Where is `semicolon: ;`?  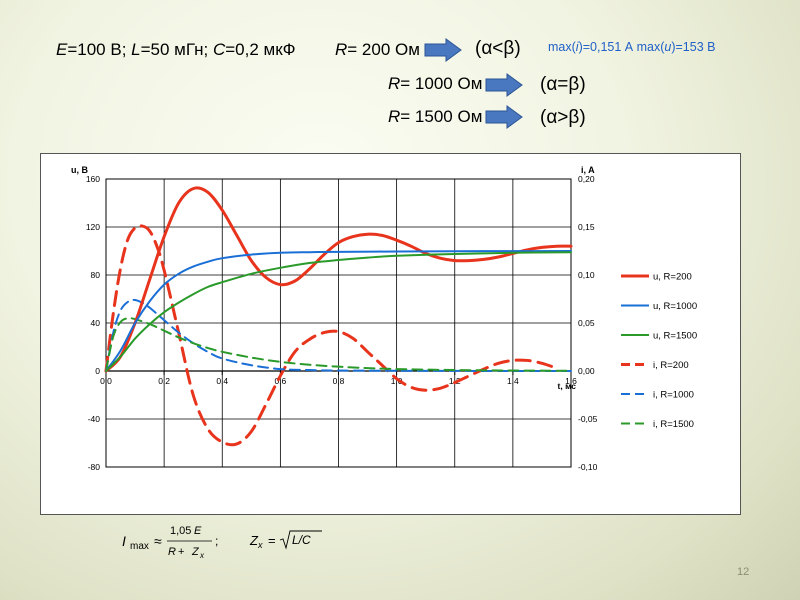
semicolon: ; is located at coordinates (216, 541).